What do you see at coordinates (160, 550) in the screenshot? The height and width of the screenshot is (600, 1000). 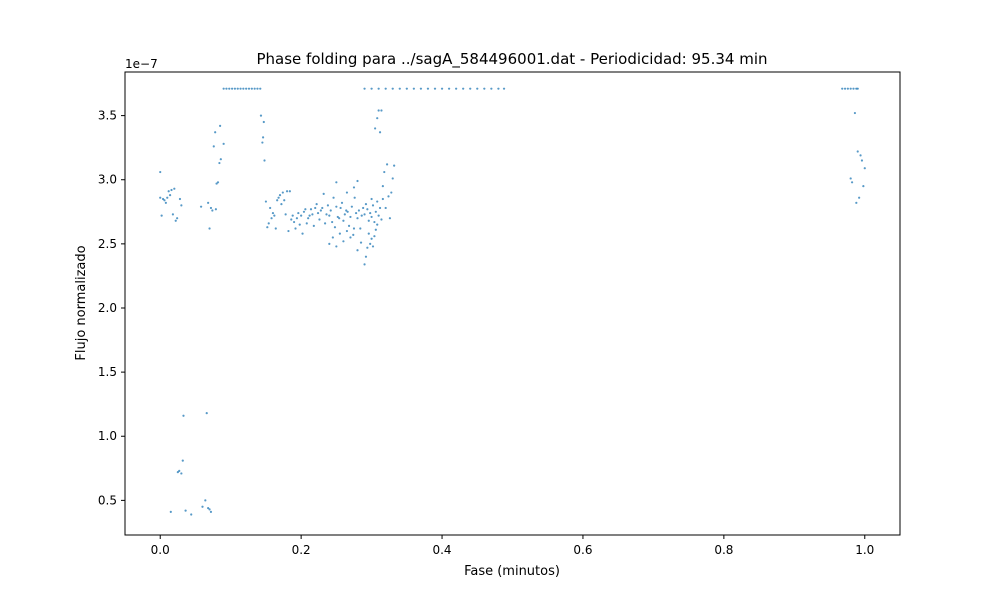 I see `x-tick-label: 0.0` at bounding box center [160, 550].